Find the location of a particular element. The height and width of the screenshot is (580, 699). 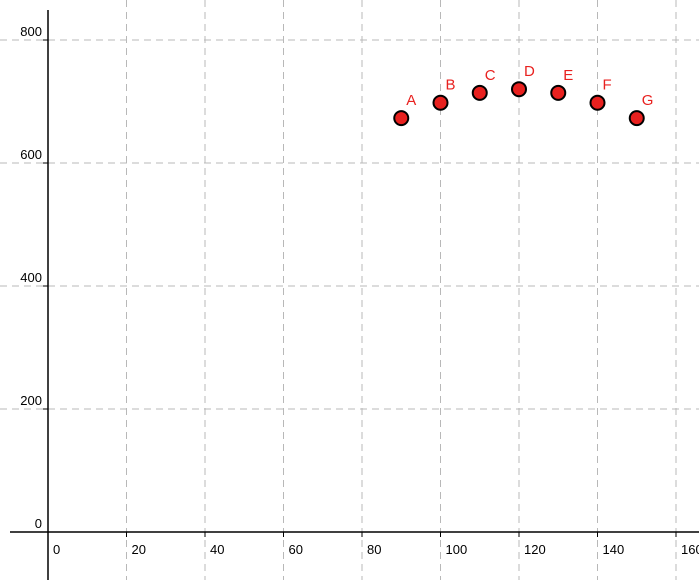

x-tick-label-160: 160 is located at coordinates (690, 549).